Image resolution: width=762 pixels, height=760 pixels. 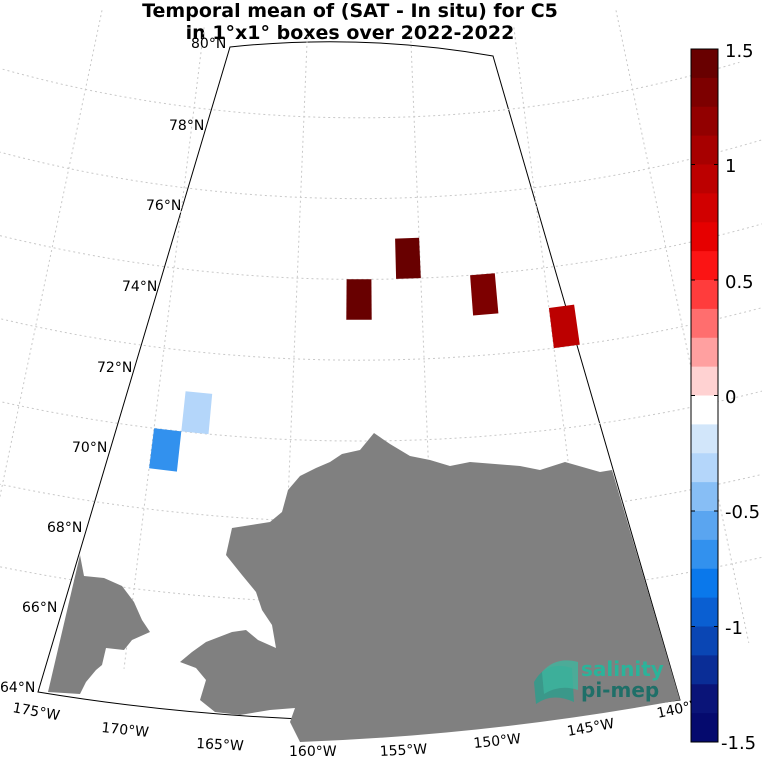 I want to click on lat-label-80: 80°N, so click(x=208, y=44).